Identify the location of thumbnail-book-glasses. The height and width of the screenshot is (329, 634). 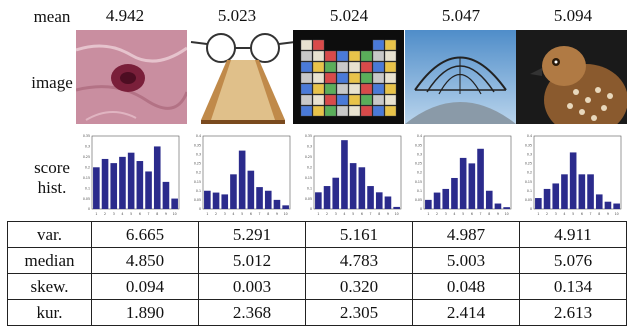
(242, 77).